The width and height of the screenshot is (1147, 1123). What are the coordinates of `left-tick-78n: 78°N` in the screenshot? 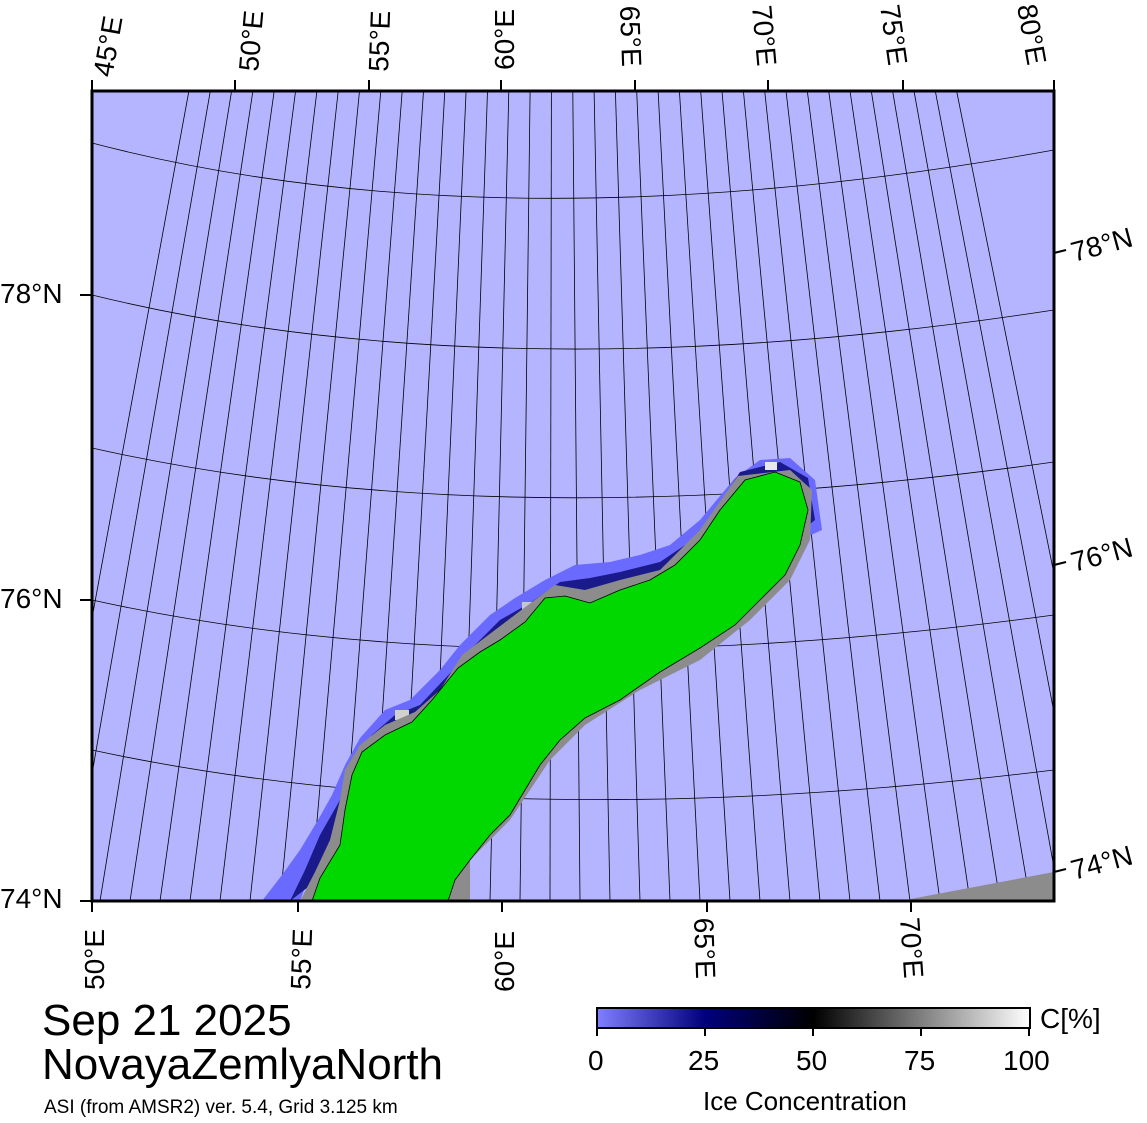 It's located at (31, 293).